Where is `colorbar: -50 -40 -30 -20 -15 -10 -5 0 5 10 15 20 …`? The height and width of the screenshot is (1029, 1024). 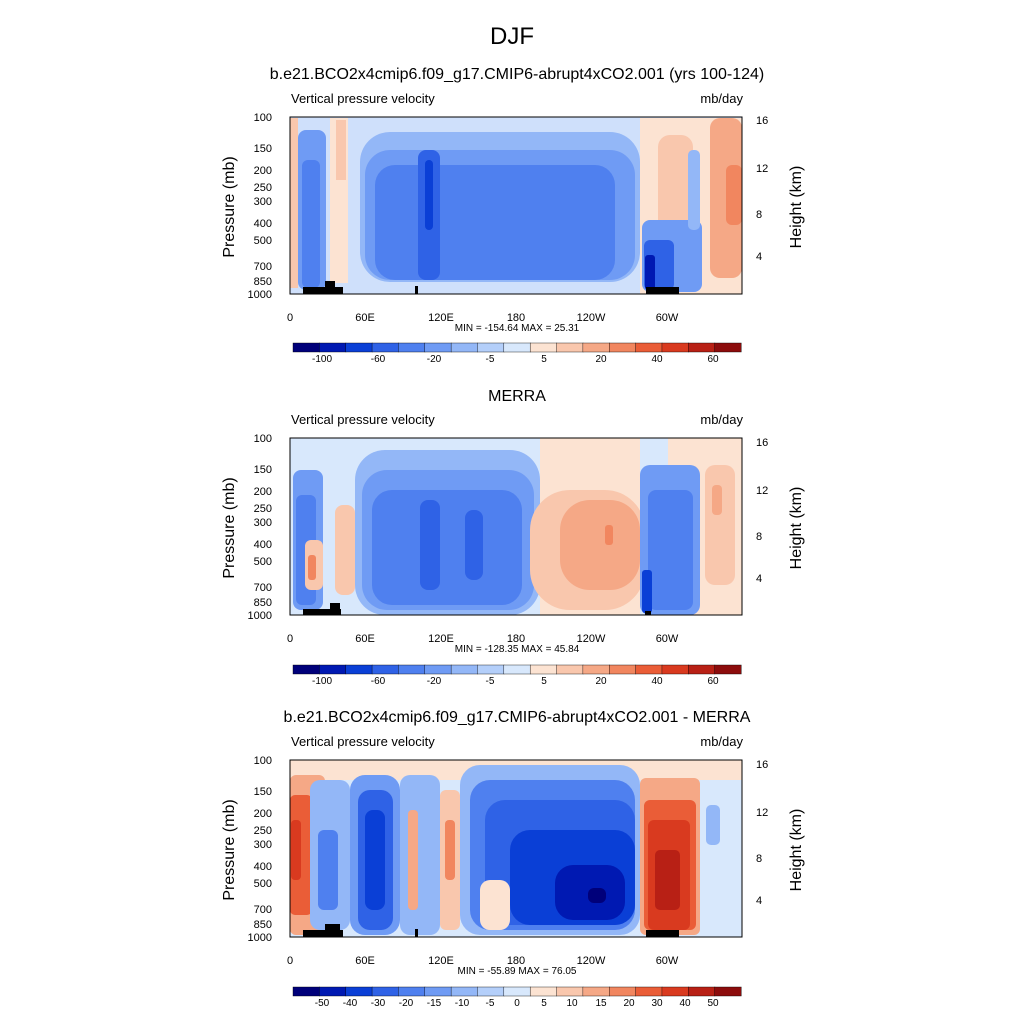 colorbar: -50 -40 -30 -20 -15 -10 -5 0 5 10 15 20 … is located at coordinates (517, 997).